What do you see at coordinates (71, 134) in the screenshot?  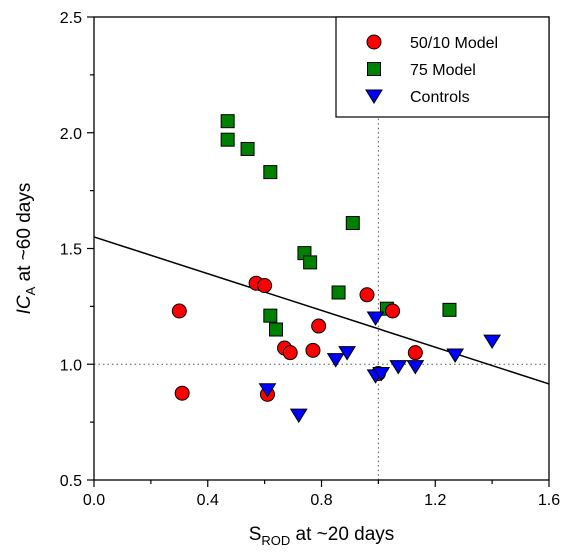 I see `y-tick-label: 2.0` at bounding box center [71, 134].